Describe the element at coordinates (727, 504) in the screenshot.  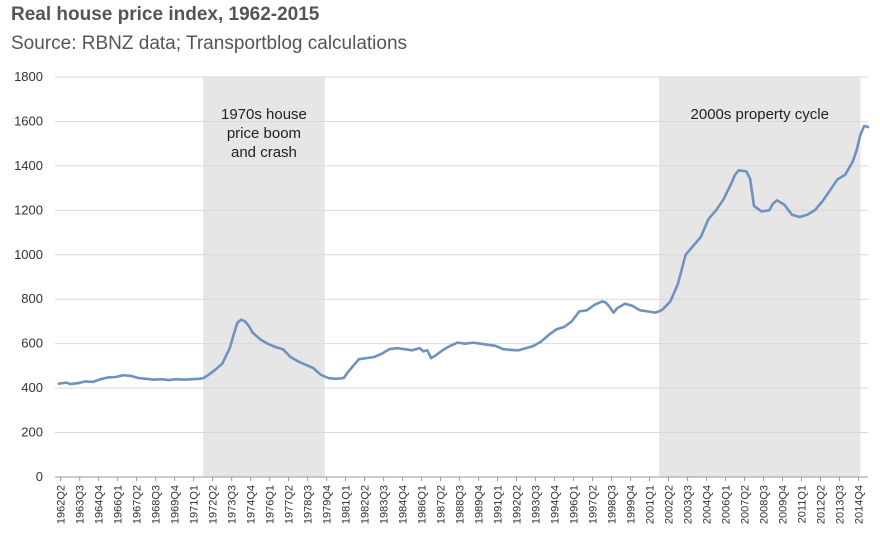
I see `x-tick-label: 2006Q1` at that location.